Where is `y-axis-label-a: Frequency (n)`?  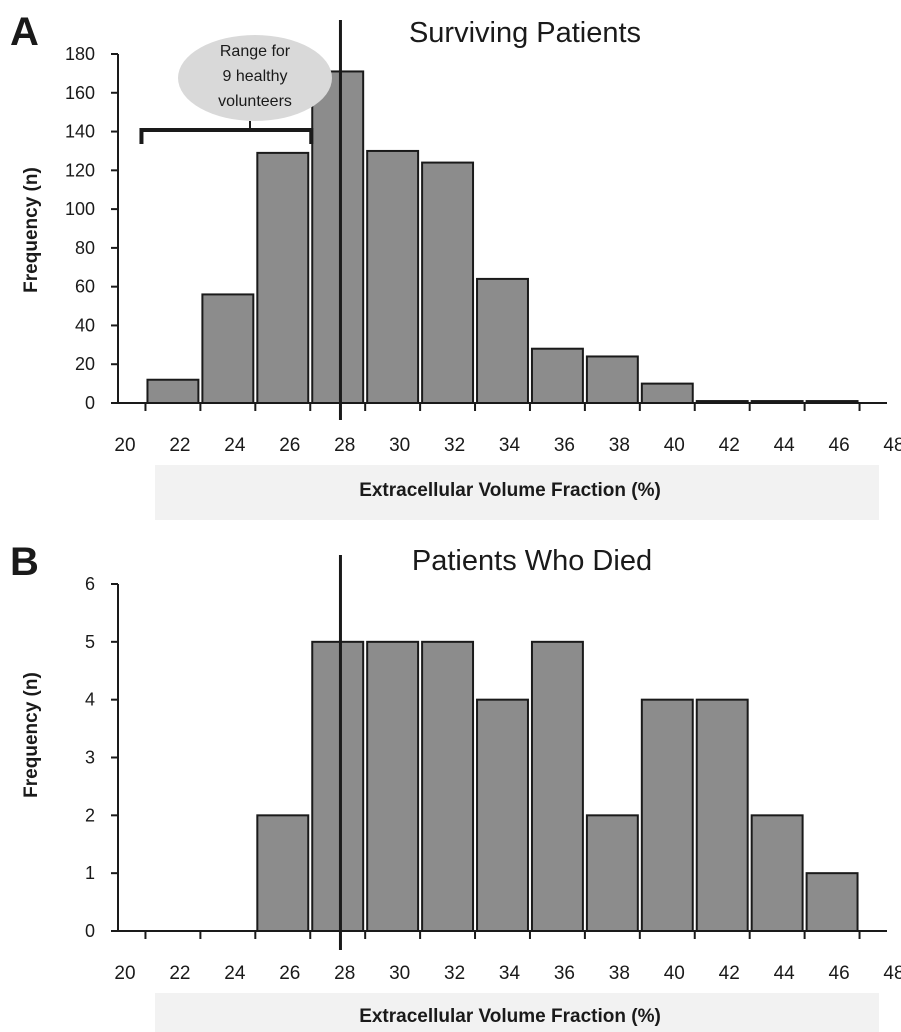 y-axis-label-a: Frequency (n) is located at coordinates (31, 230).